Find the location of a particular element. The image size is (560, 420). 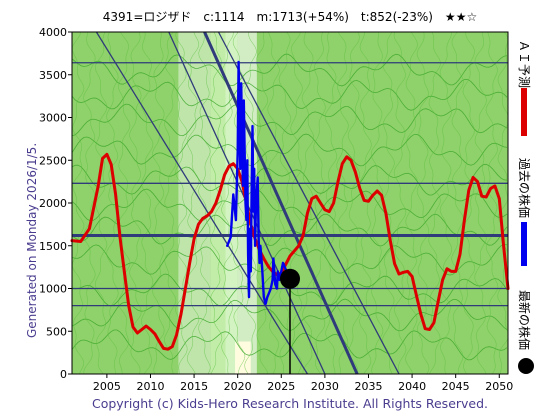

y-tick-label: 3500 is located at coordinates (53, 75).